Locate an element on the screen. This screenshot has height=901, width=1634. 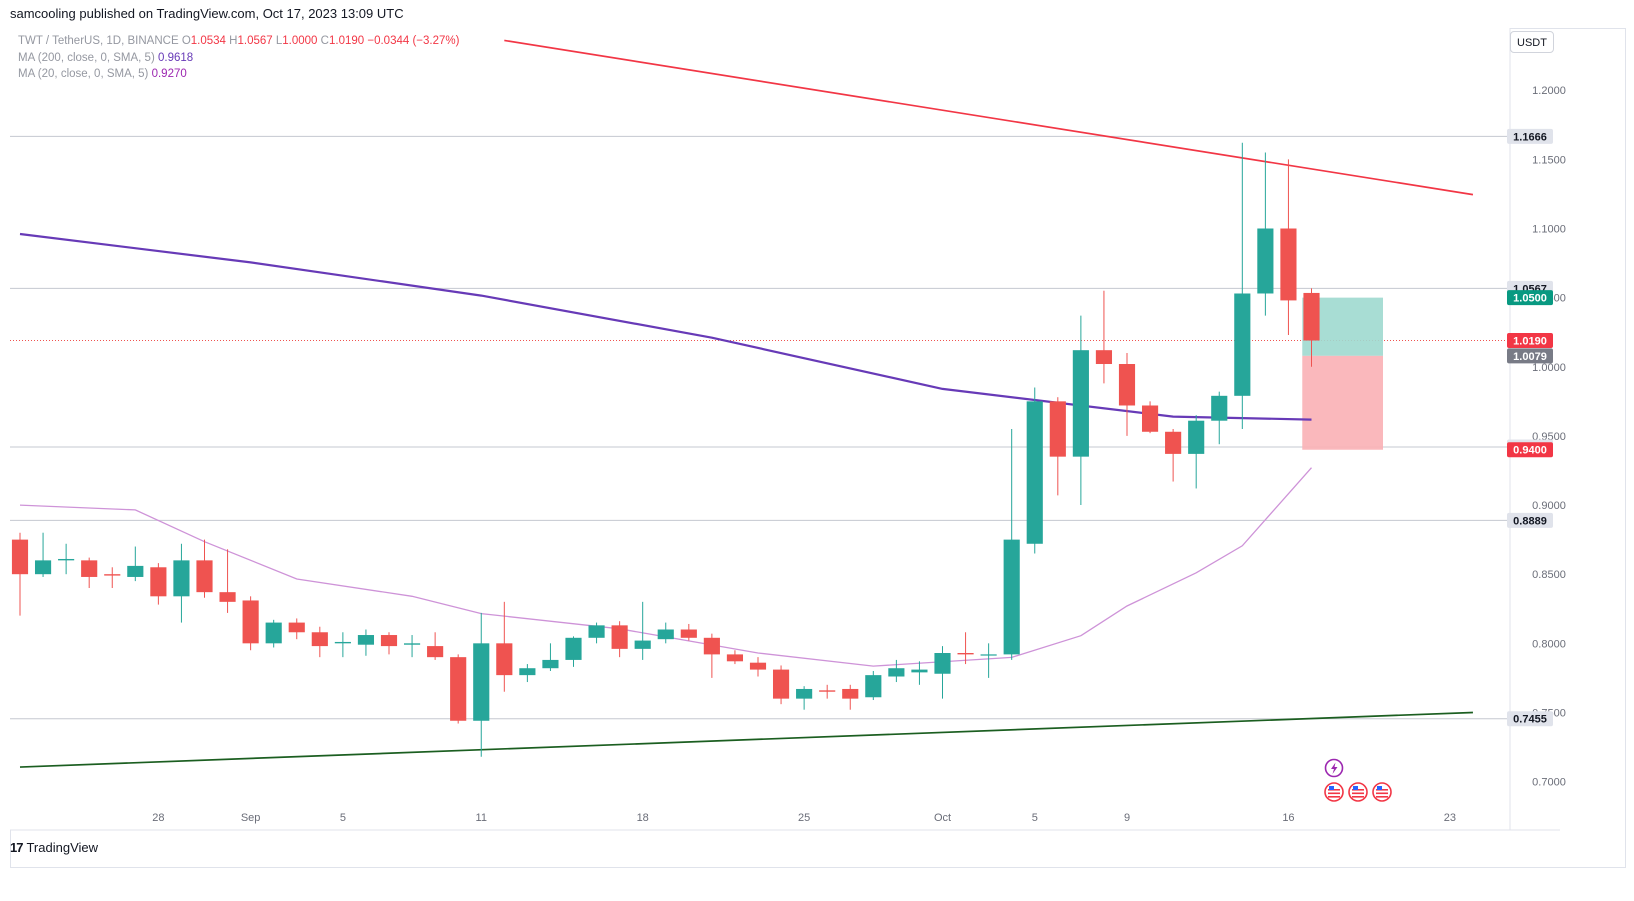
price-label-text: 0.8889 is located at coordinates (1530, 521).